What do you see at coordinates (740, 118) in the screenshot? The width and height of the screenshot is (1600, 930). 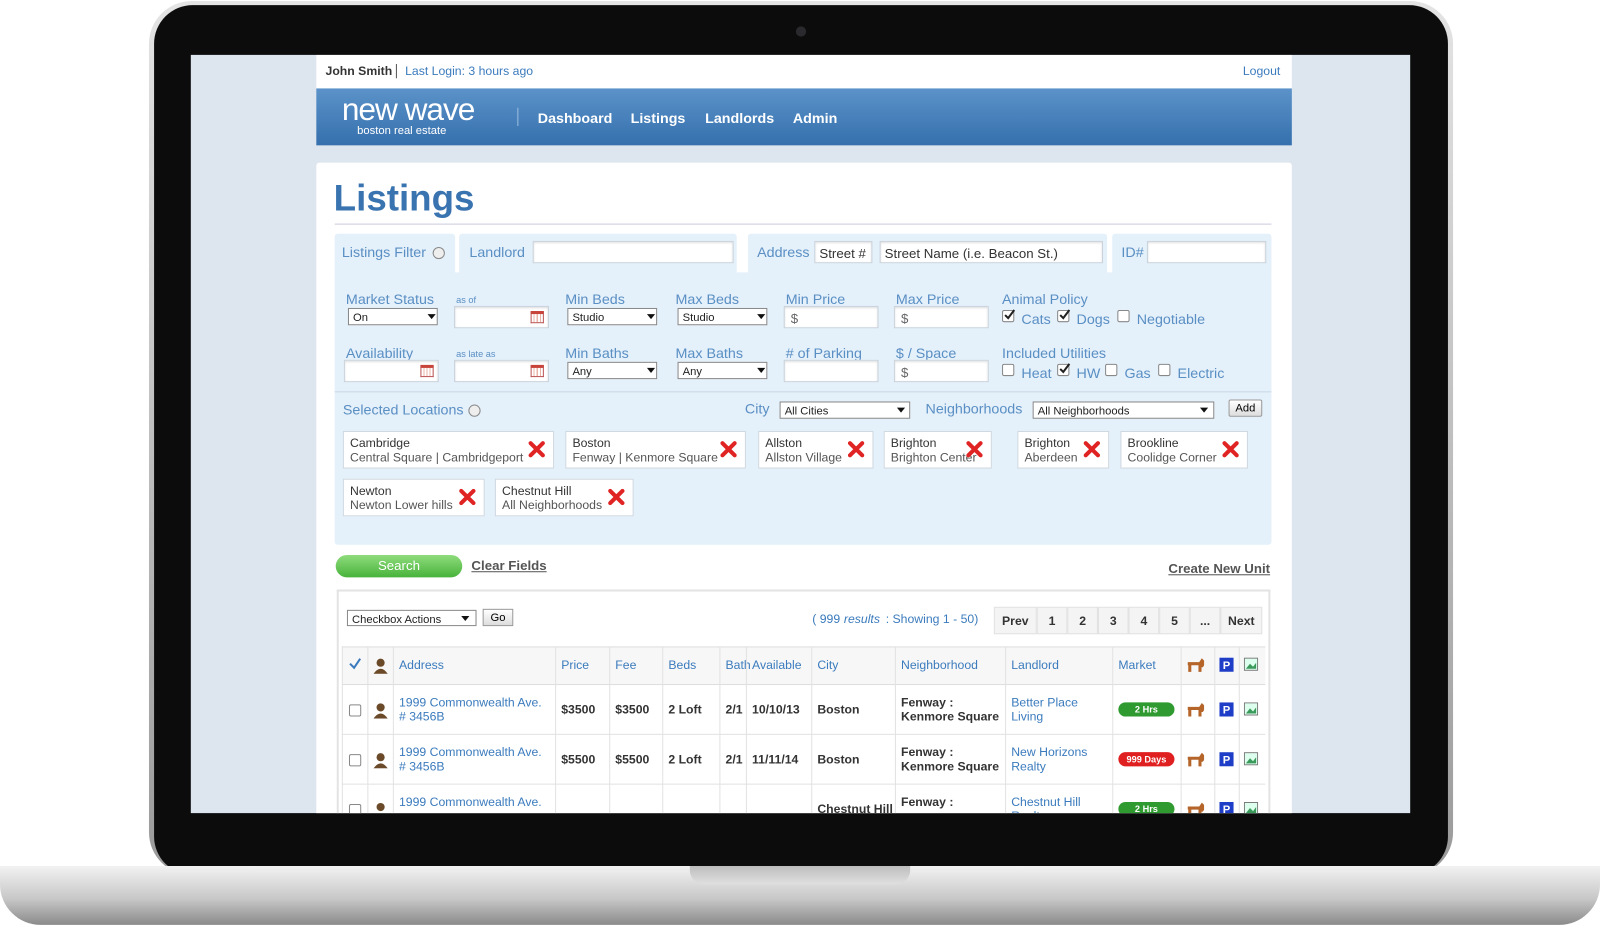 I see `nav-link: Landlords` at bounding box center [740, 118].